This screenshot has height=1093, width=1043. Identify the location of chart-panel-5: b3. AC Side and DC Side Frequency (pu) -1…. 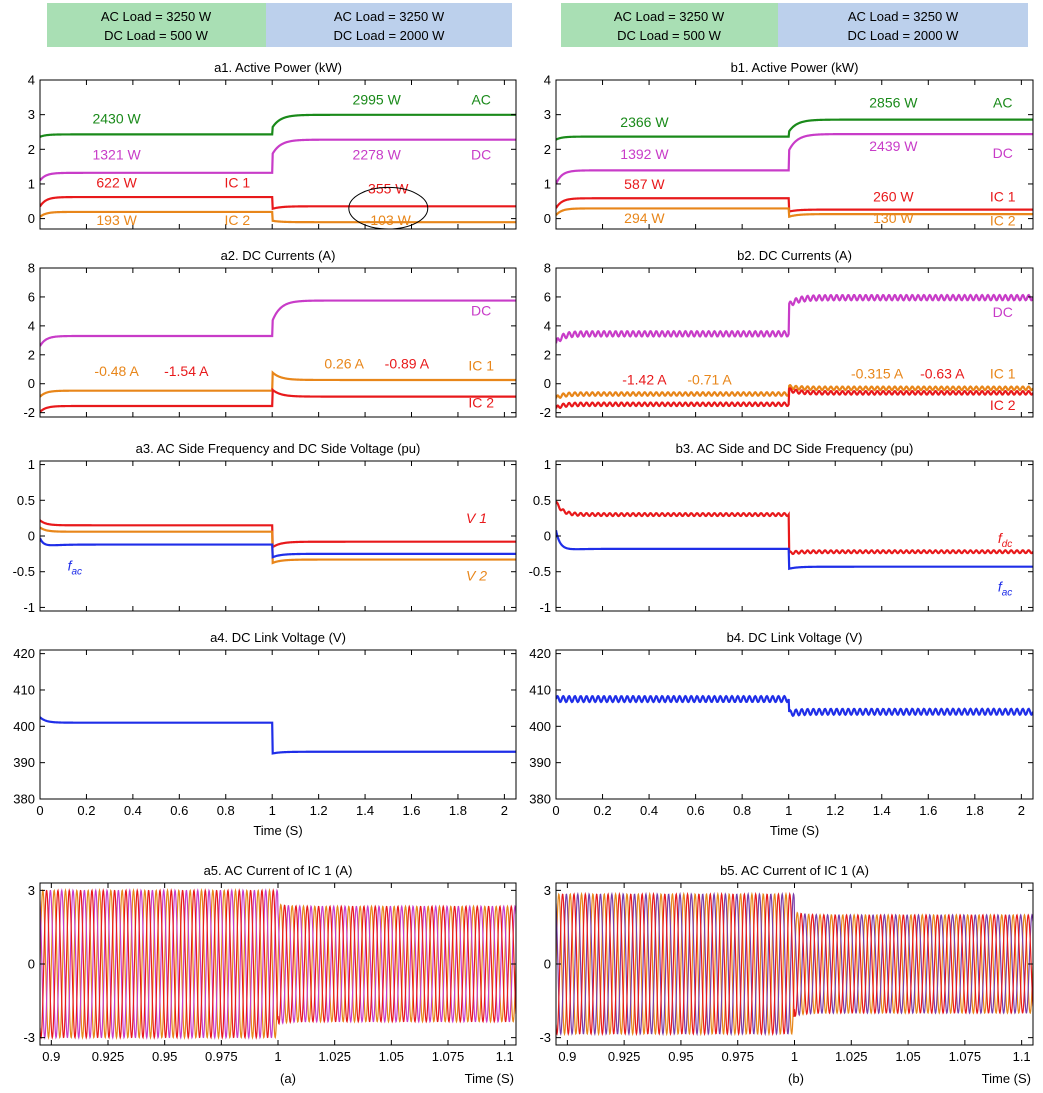
(781, 528).